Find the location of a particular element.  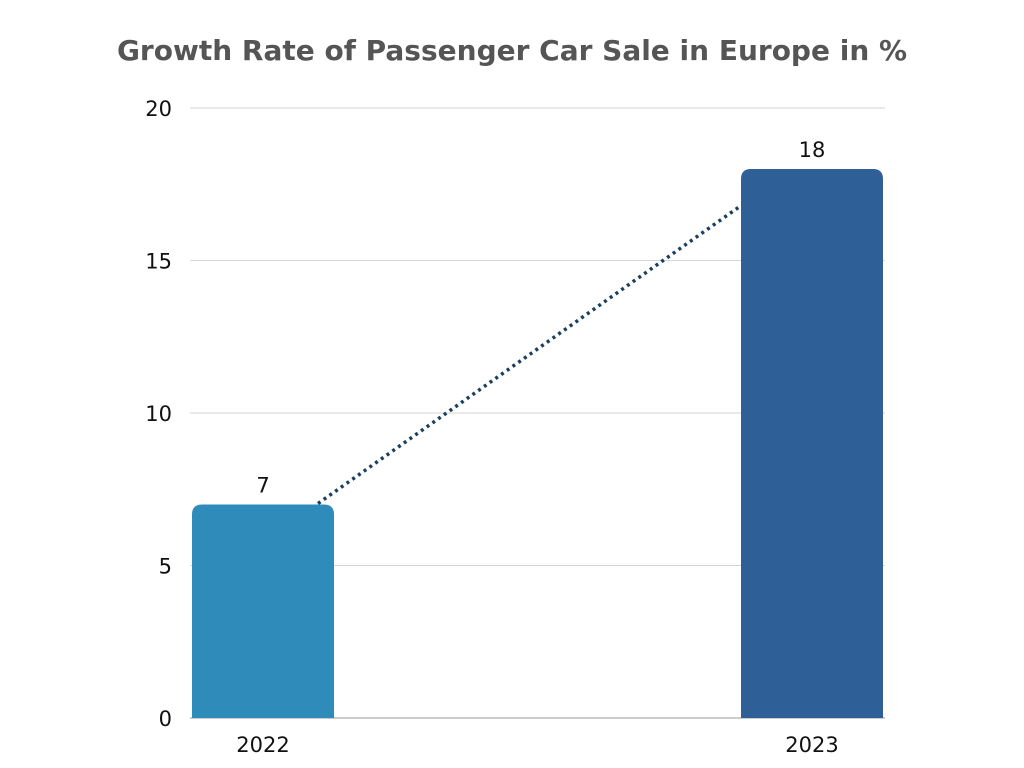

x-tick-label: 2023 is located at coordinates (811, 745).